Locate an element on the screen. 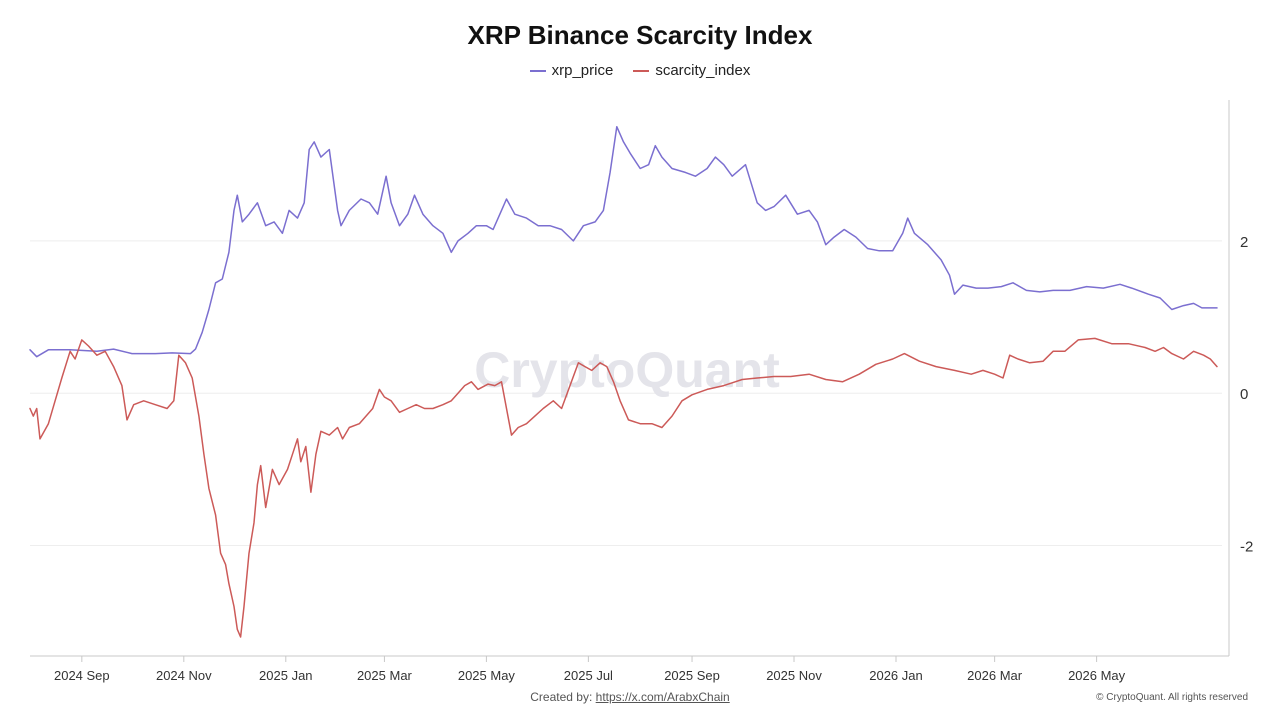 This screenshot has height=720, width=1280. x-tick-label: 2026 Jan is located at coordinates (896, 675).